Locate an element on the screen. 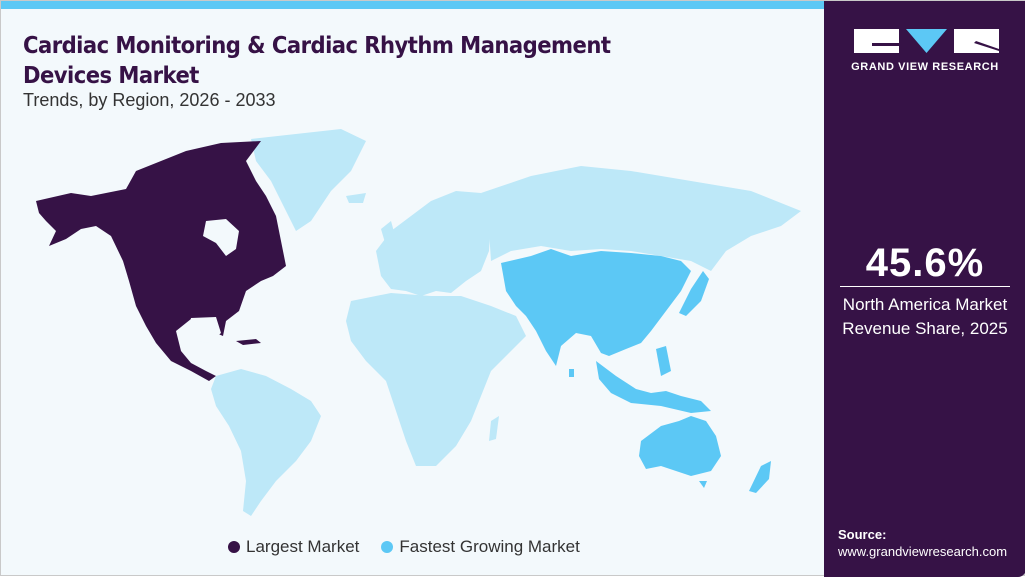 The width and height of the screenshot is (1025, 577). region-middle-east-africa is located at coordinates (436, 379).